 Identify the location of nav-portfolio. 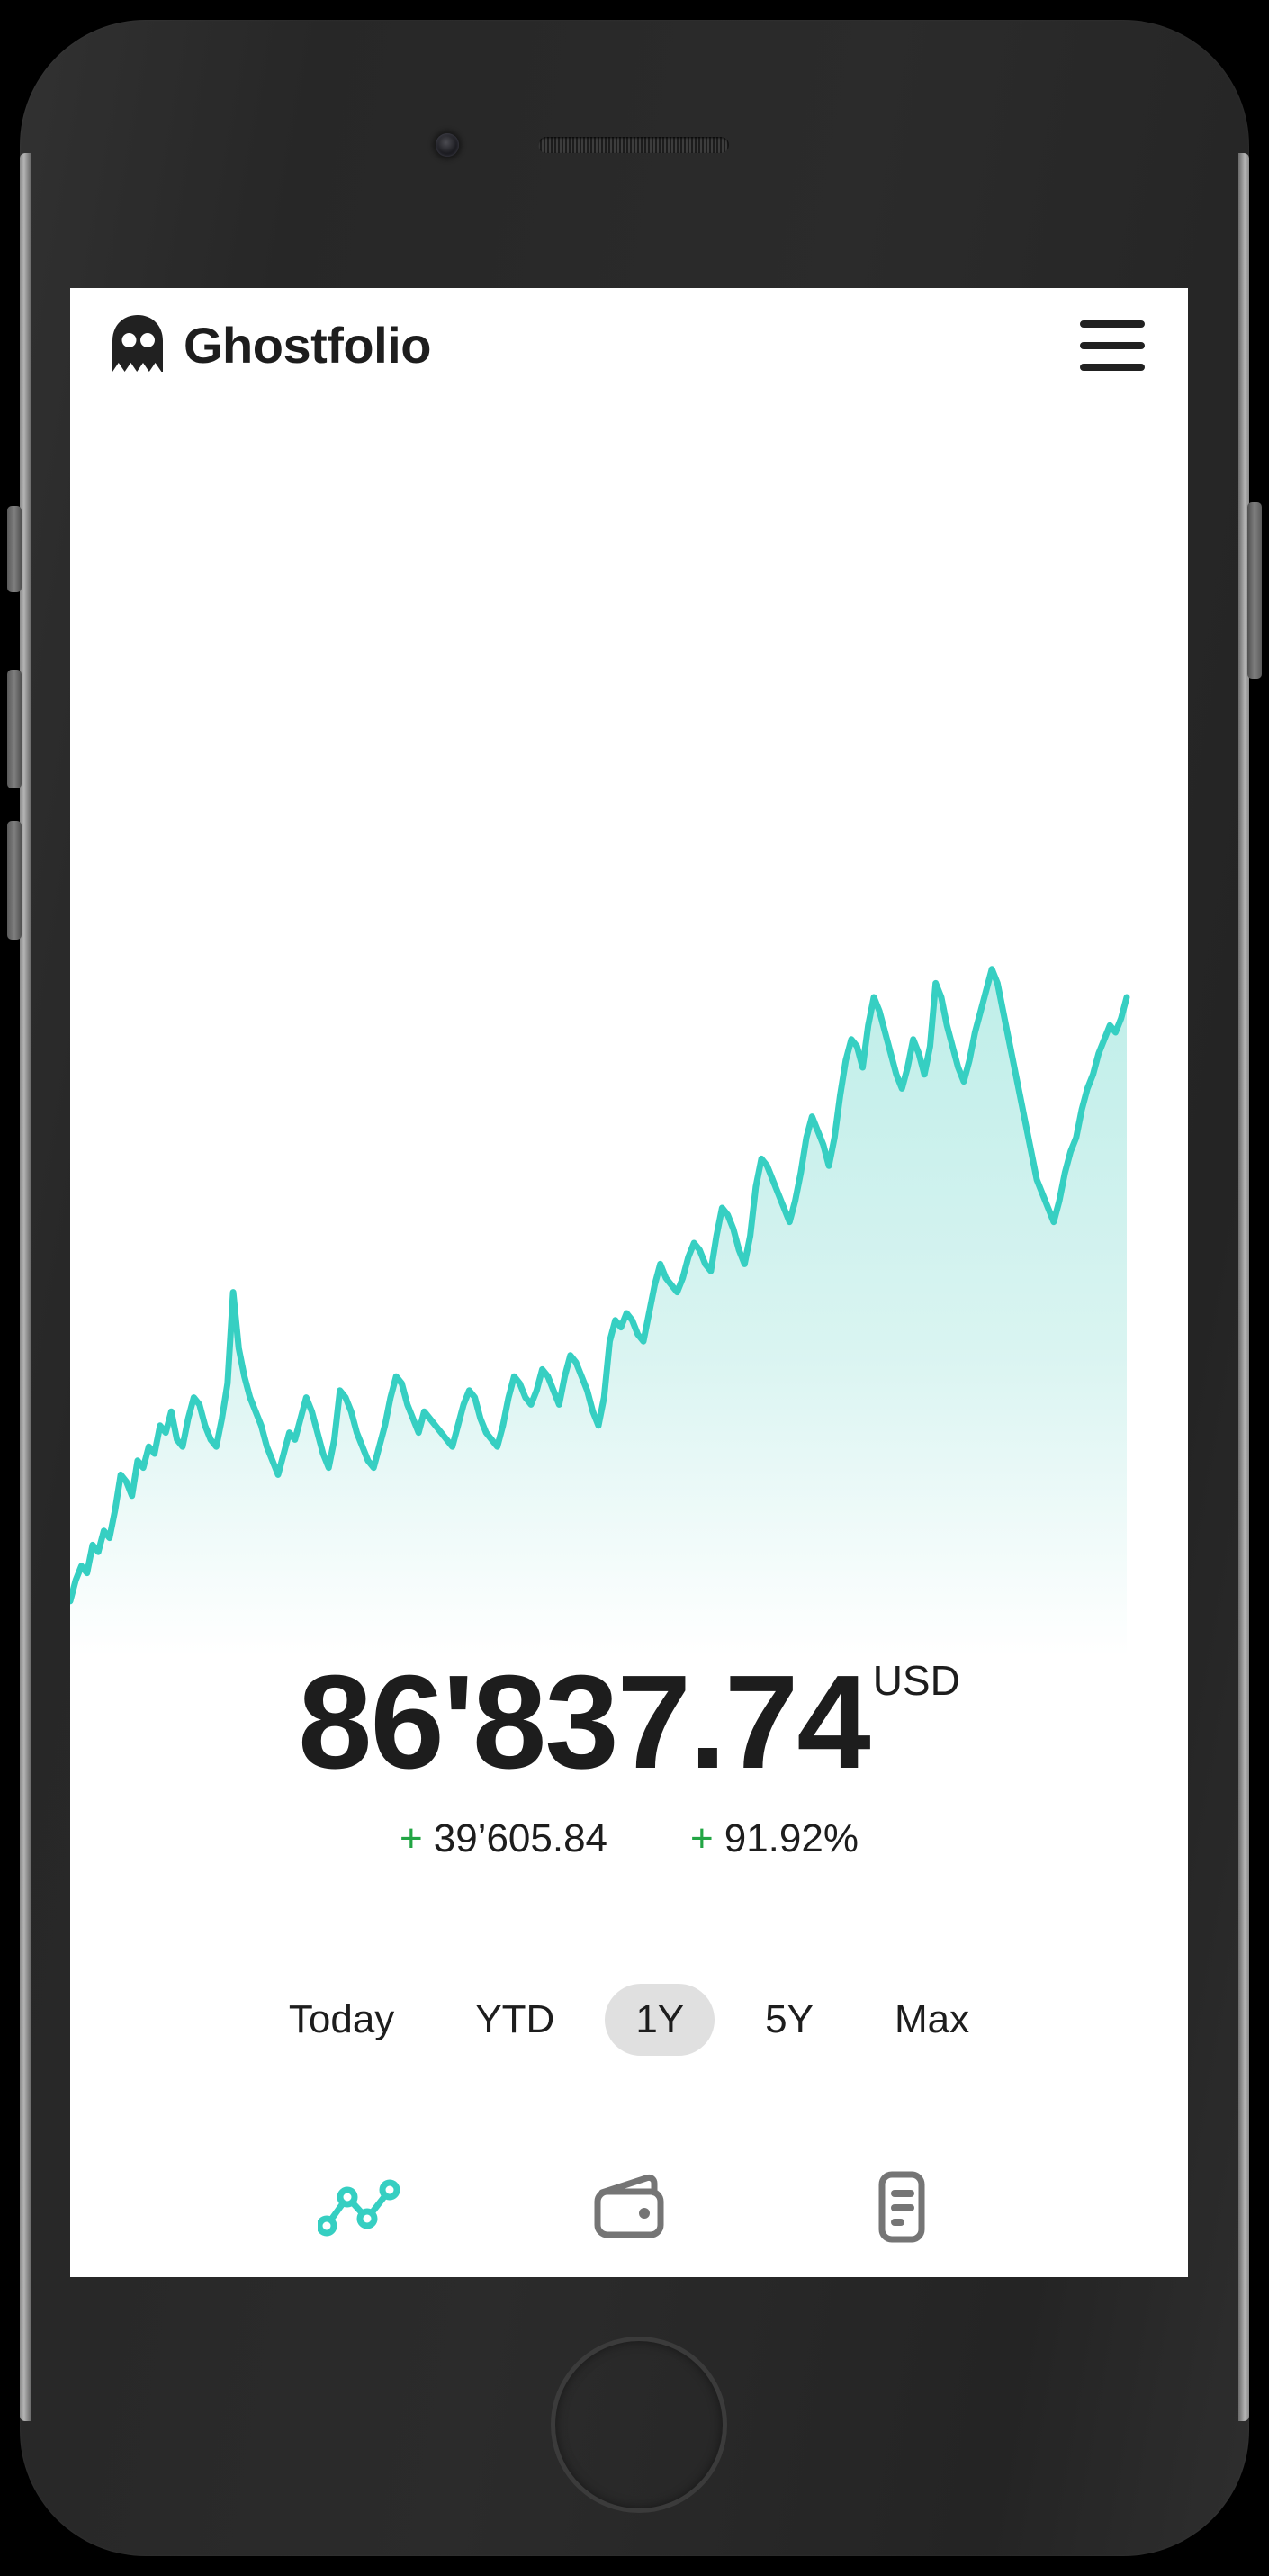
(629, 2209).